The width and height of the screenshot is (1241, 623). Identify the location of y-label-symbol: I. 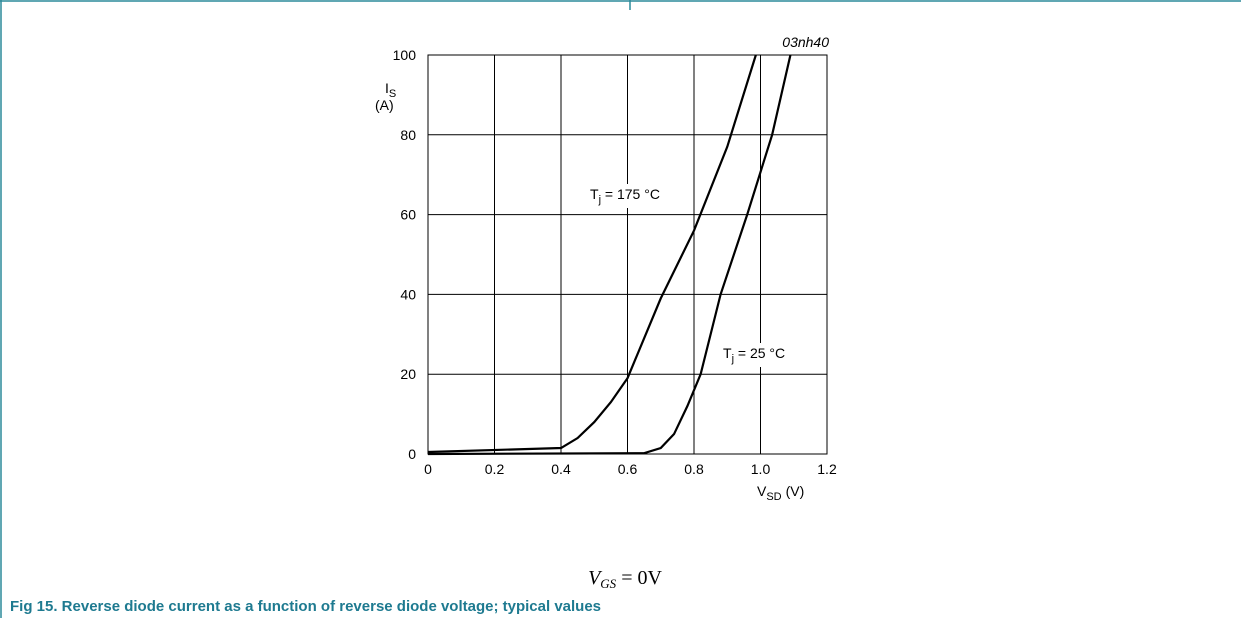
(387, 88).